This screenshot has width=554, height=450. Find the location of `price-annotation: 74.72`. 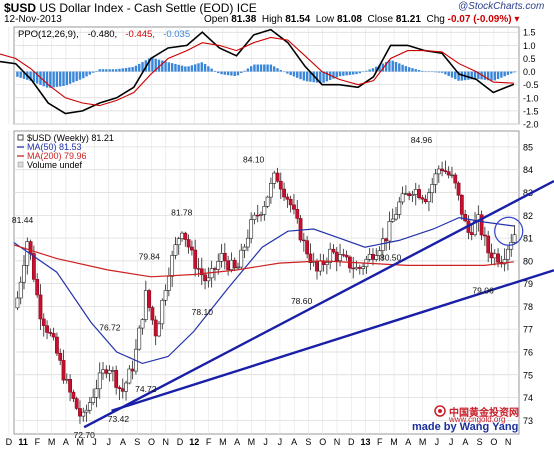

price-annotation: 74.72 is located at coordinates (146, 389).